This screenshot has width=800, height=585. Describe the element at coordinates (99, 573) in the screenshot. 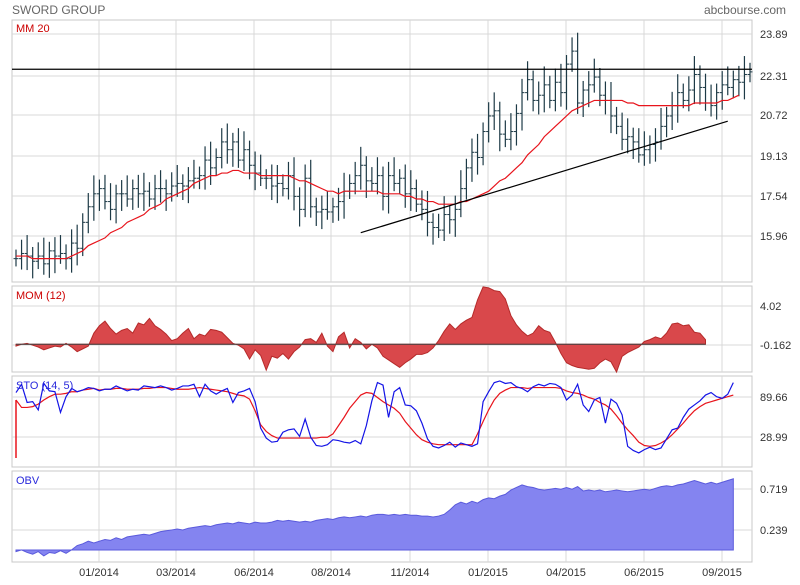

I see `x-tick-label: 01/2014` at that location.